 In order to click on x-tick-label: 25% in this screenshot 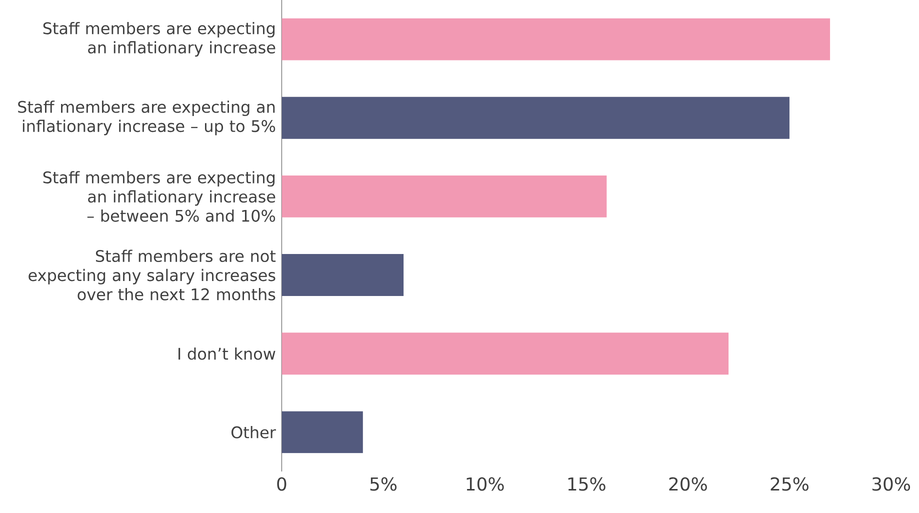, I will do `click(789, 483)`.